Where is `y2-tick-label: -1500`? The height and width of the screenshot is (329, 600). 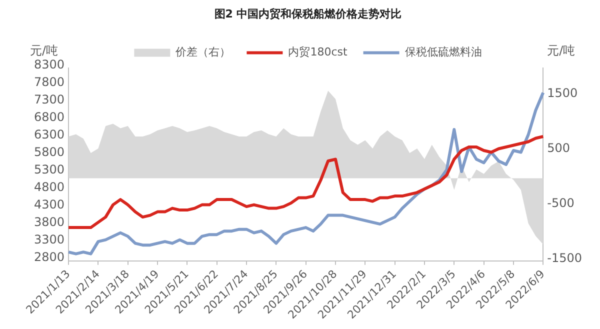 y2-tick-label: -1500 is located at coordinates (564, 257).